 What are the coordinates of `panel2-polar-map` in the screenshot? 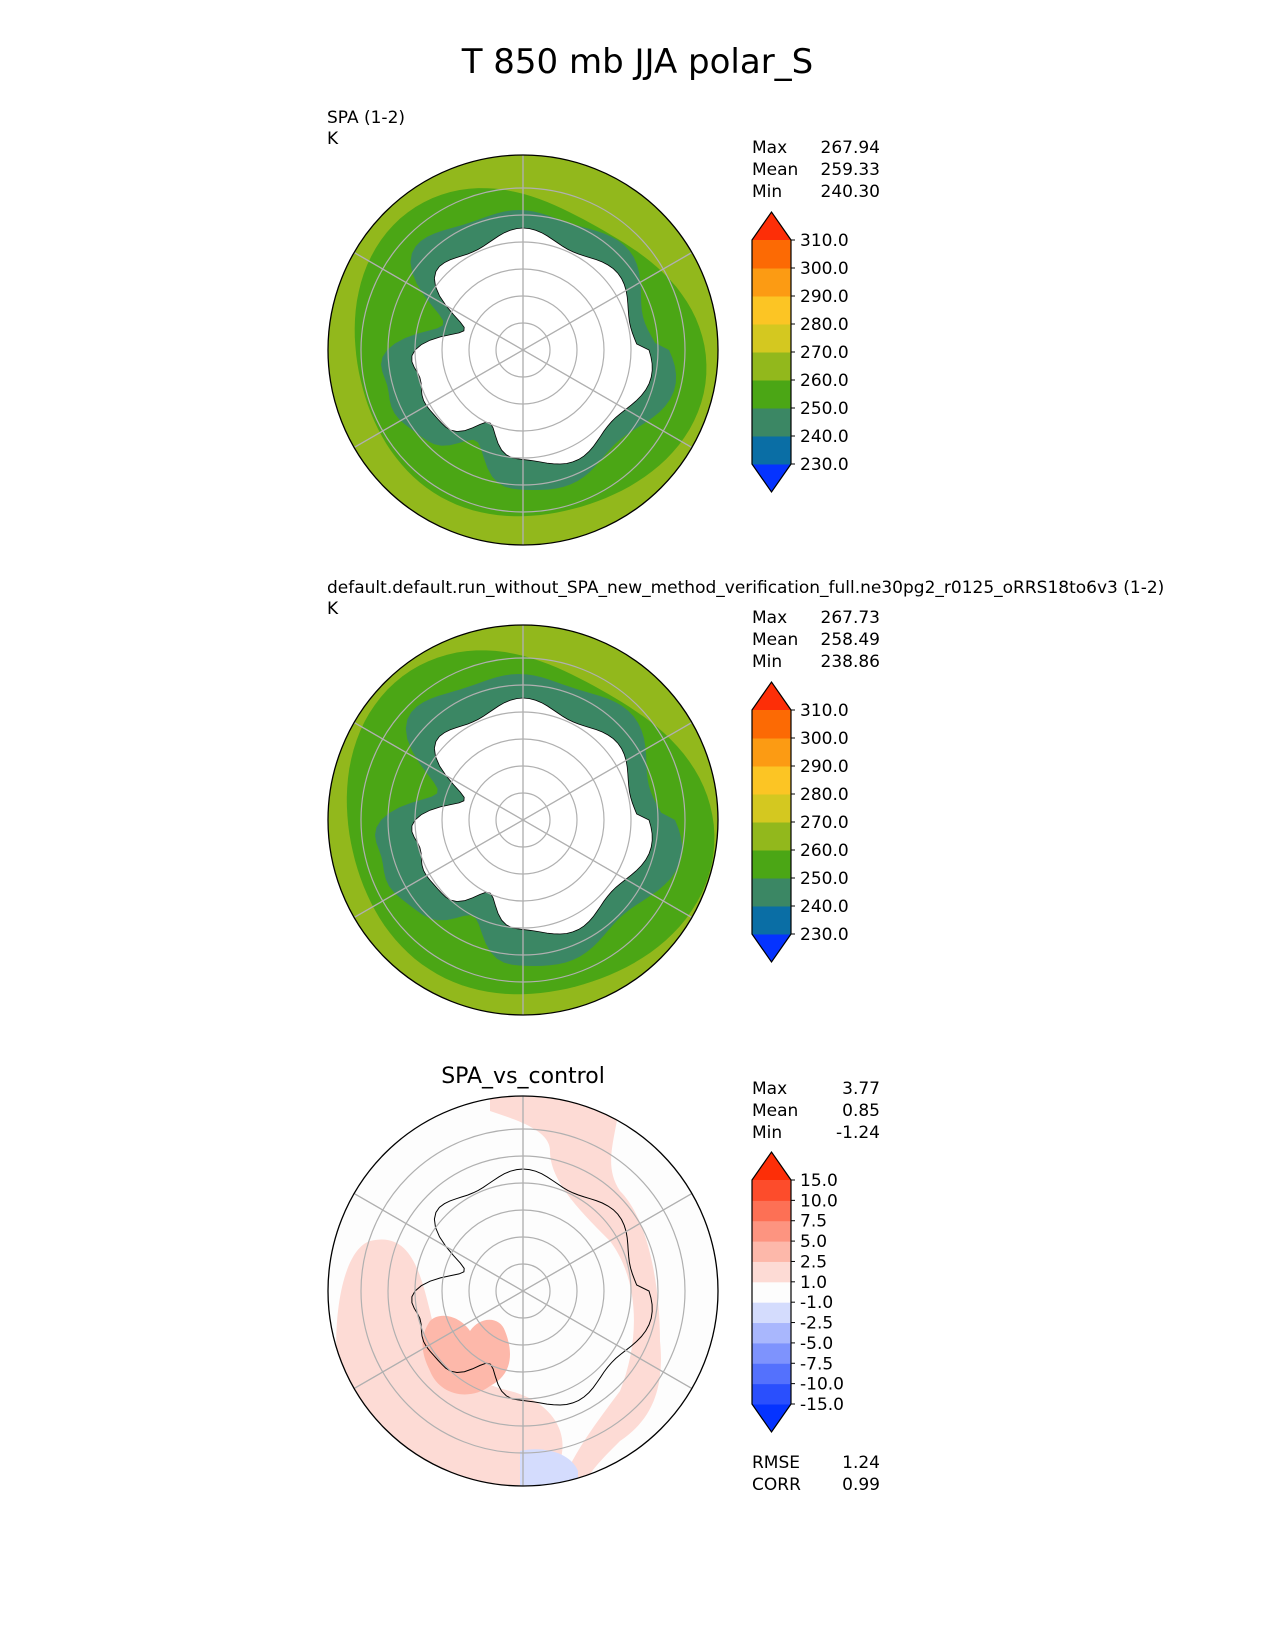 It's located at (523, 820).